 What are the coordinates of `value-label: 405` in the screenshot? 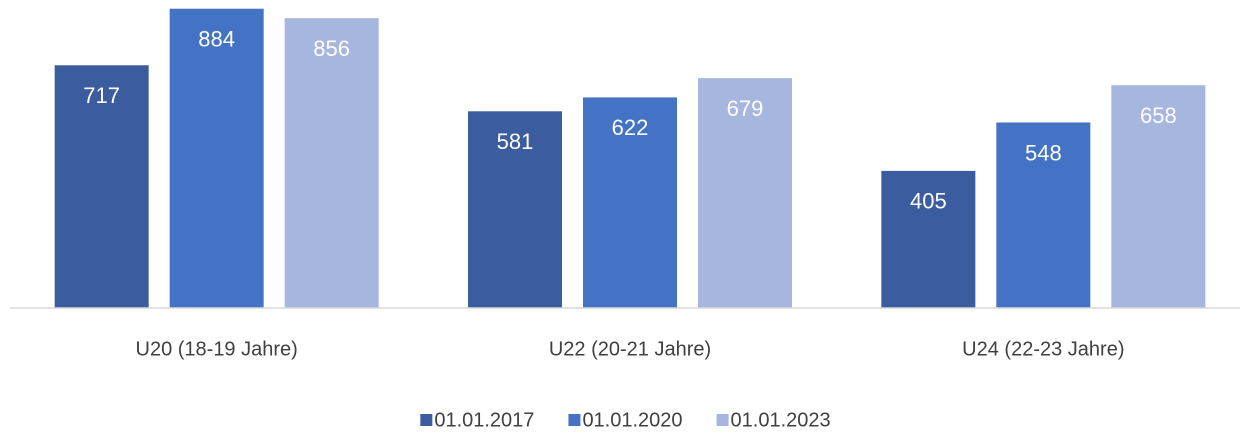 It's located at (928, 201).